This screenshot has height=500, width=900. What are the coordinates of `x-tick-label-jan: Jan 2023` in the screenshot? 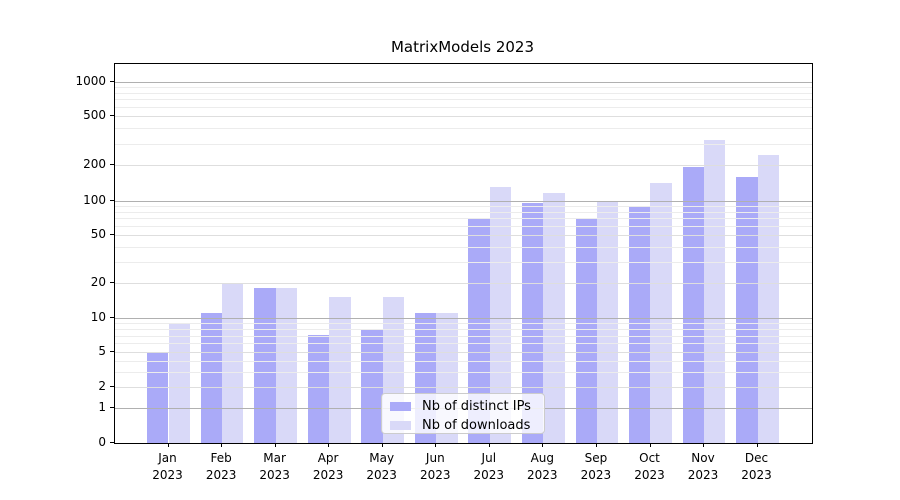 It's located at (167, 466).